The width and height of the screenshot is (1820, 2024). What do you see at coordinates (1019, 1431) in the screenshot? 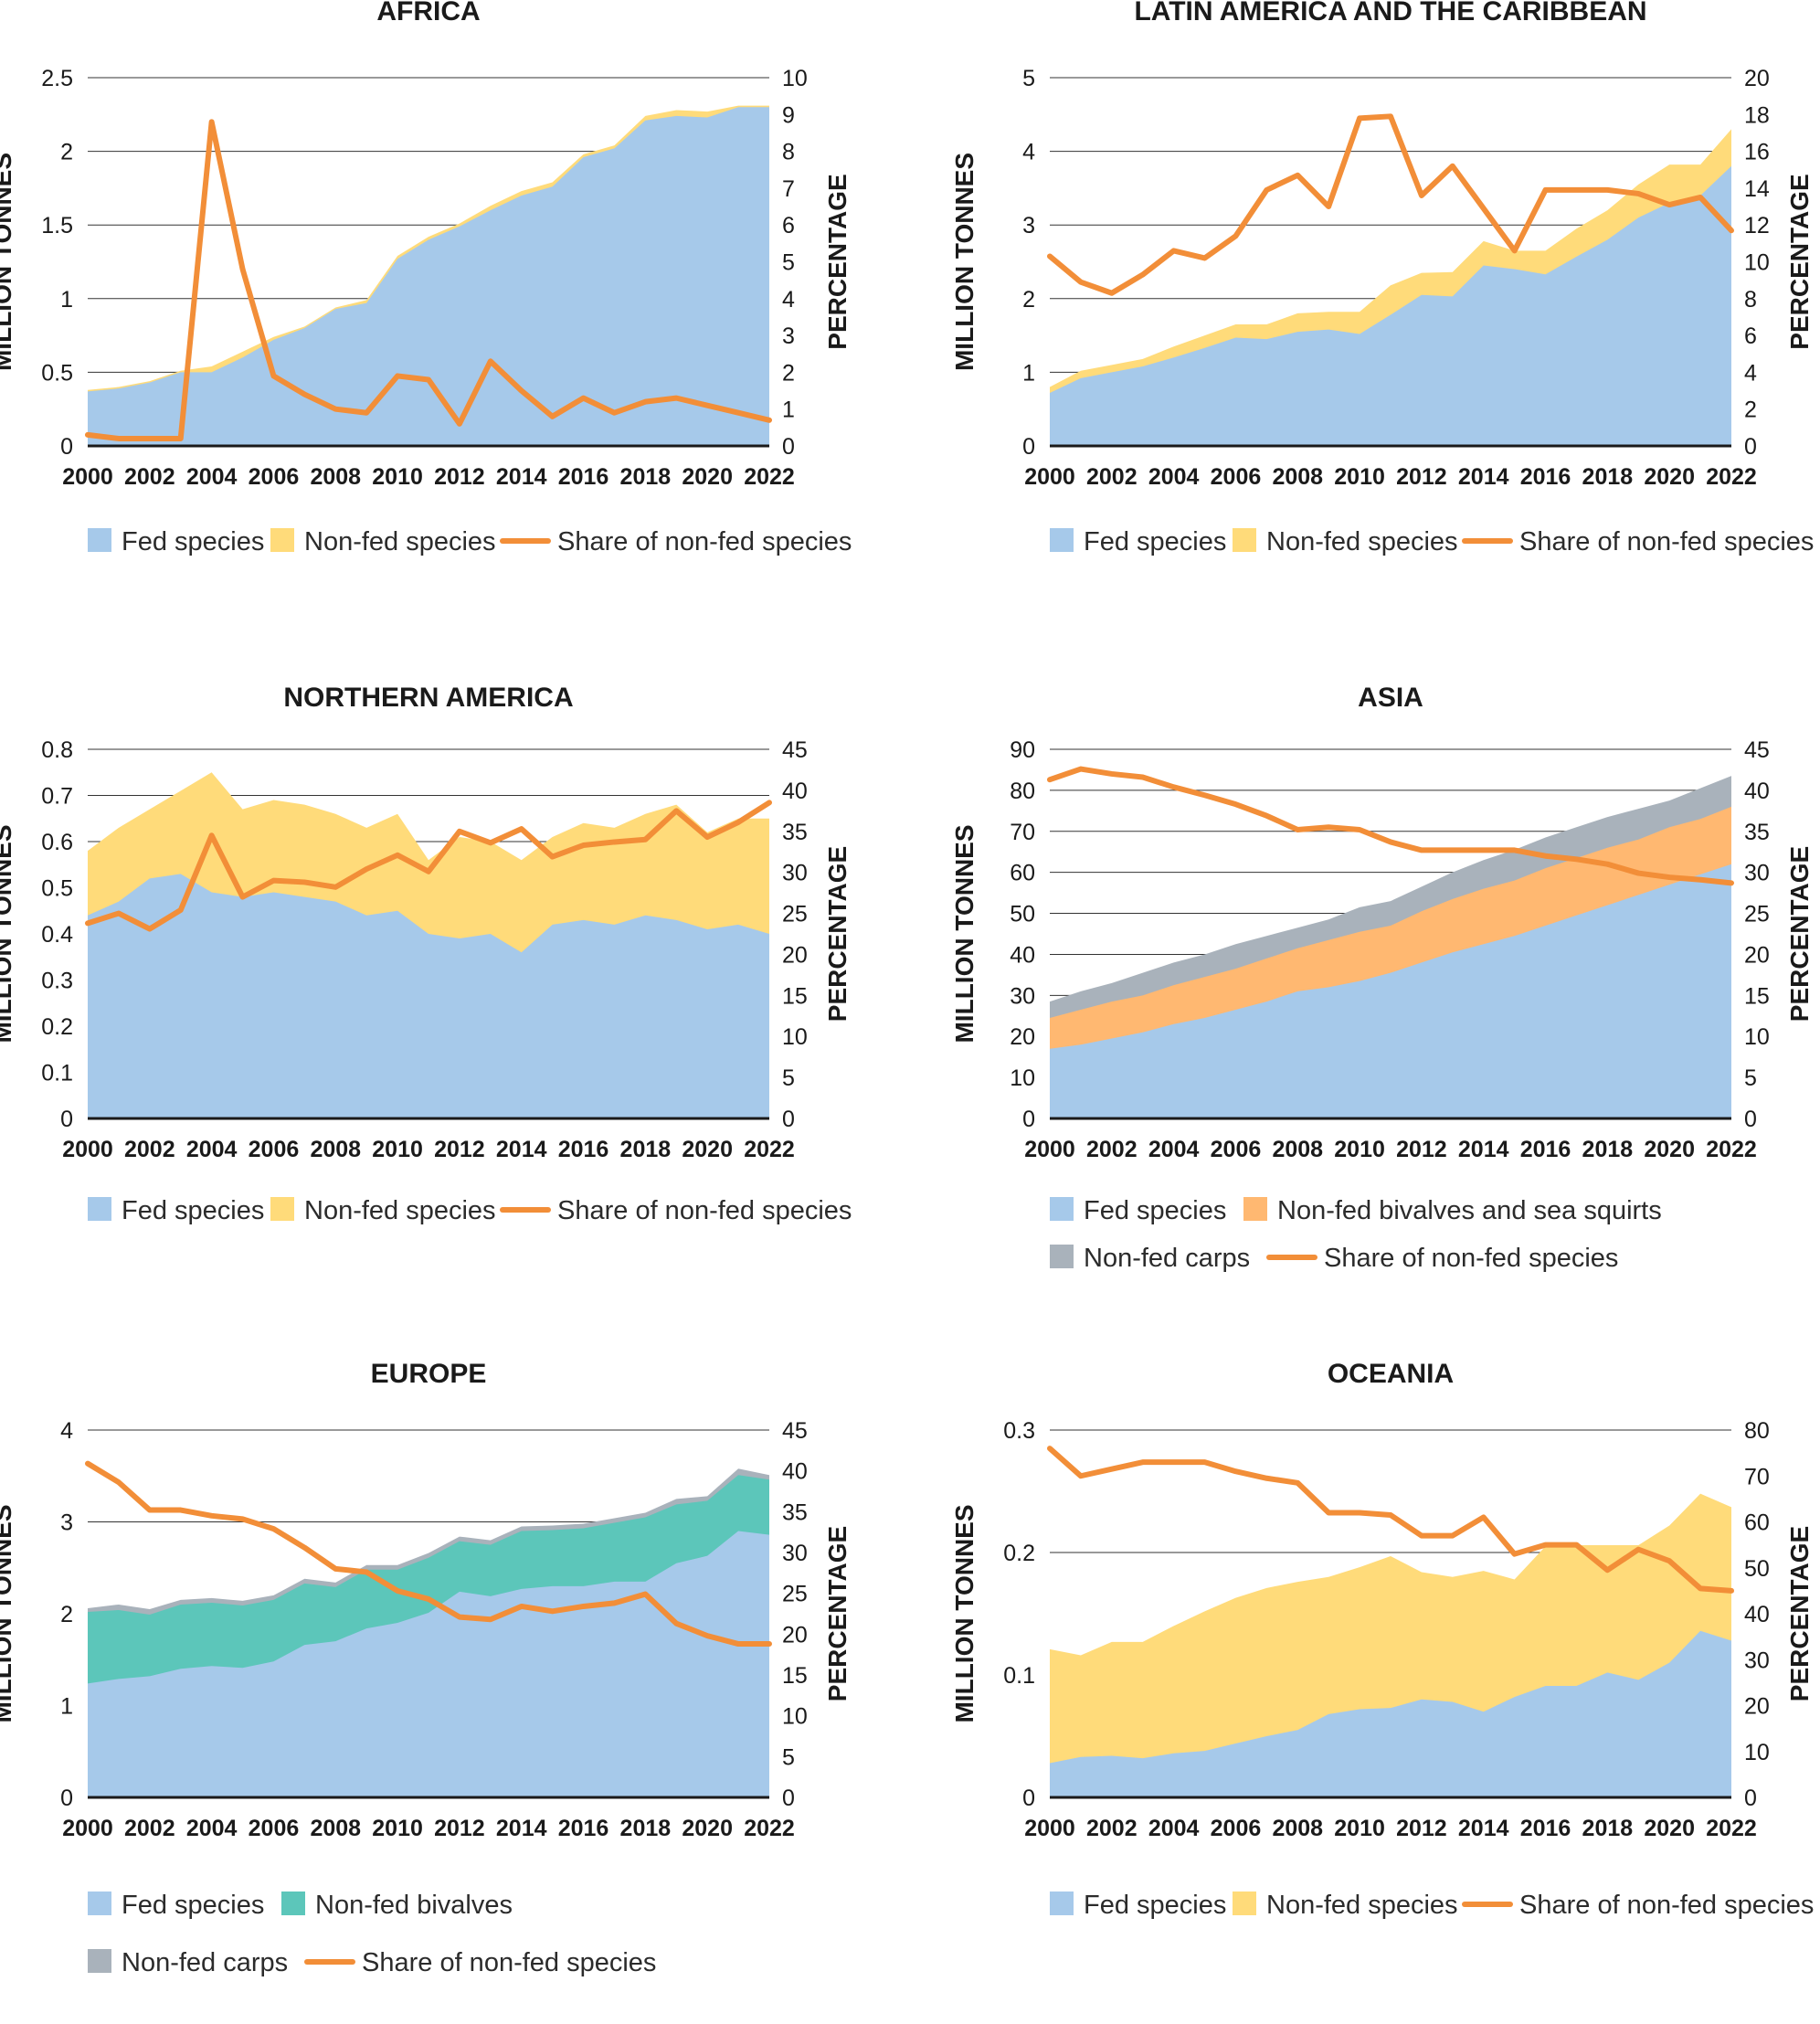
I see `y-tick-label: 0.3` at bounding box center [1019, 1431].